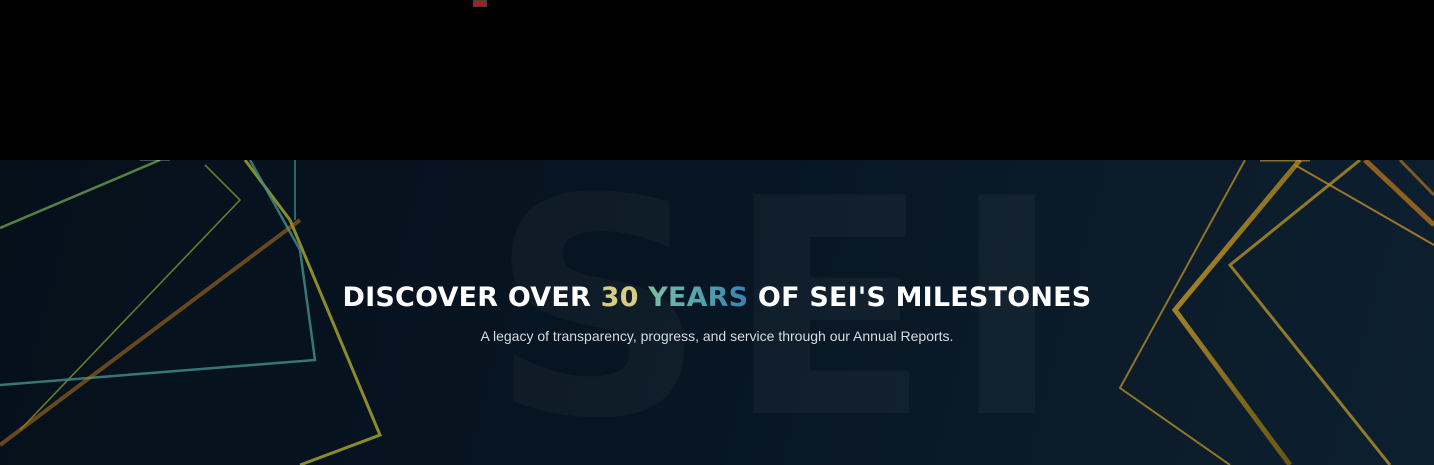  I want to click on red-marker-icon, so click(480, 3).